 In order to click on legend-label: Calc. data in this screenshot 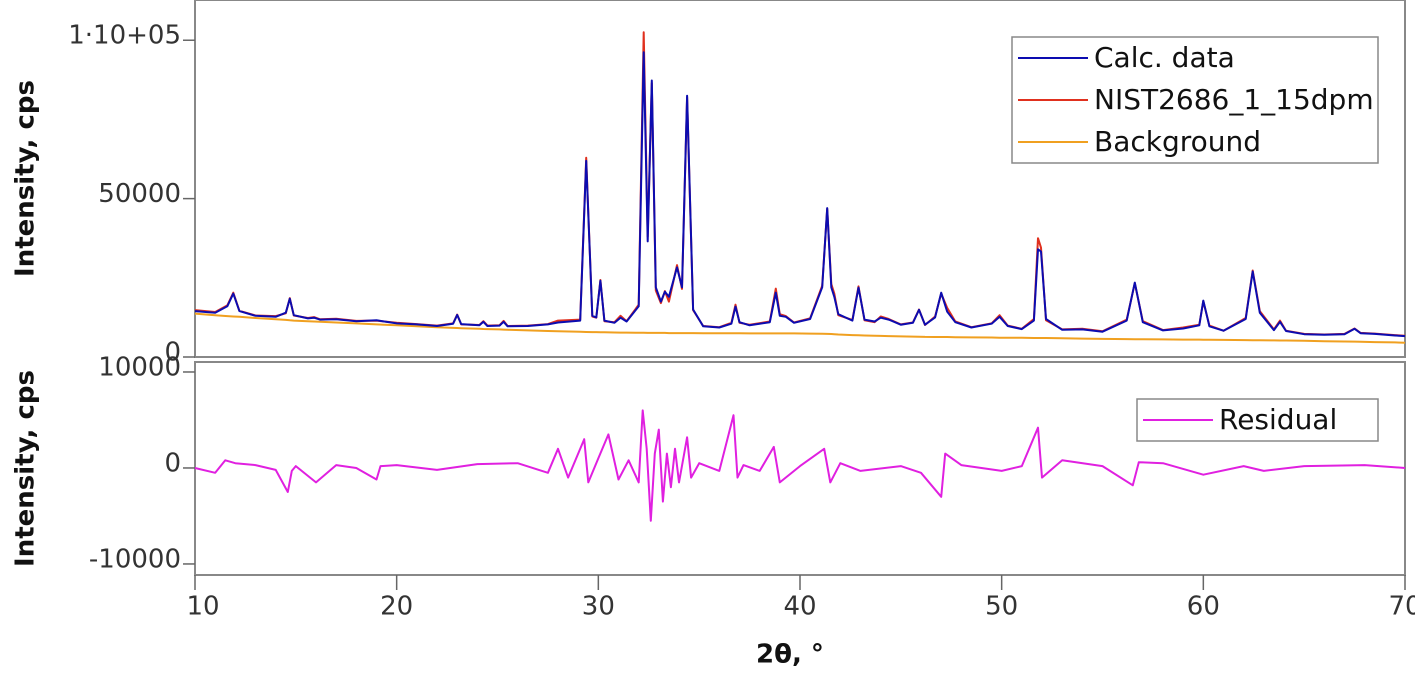, I will do `click(1164, 57)`.